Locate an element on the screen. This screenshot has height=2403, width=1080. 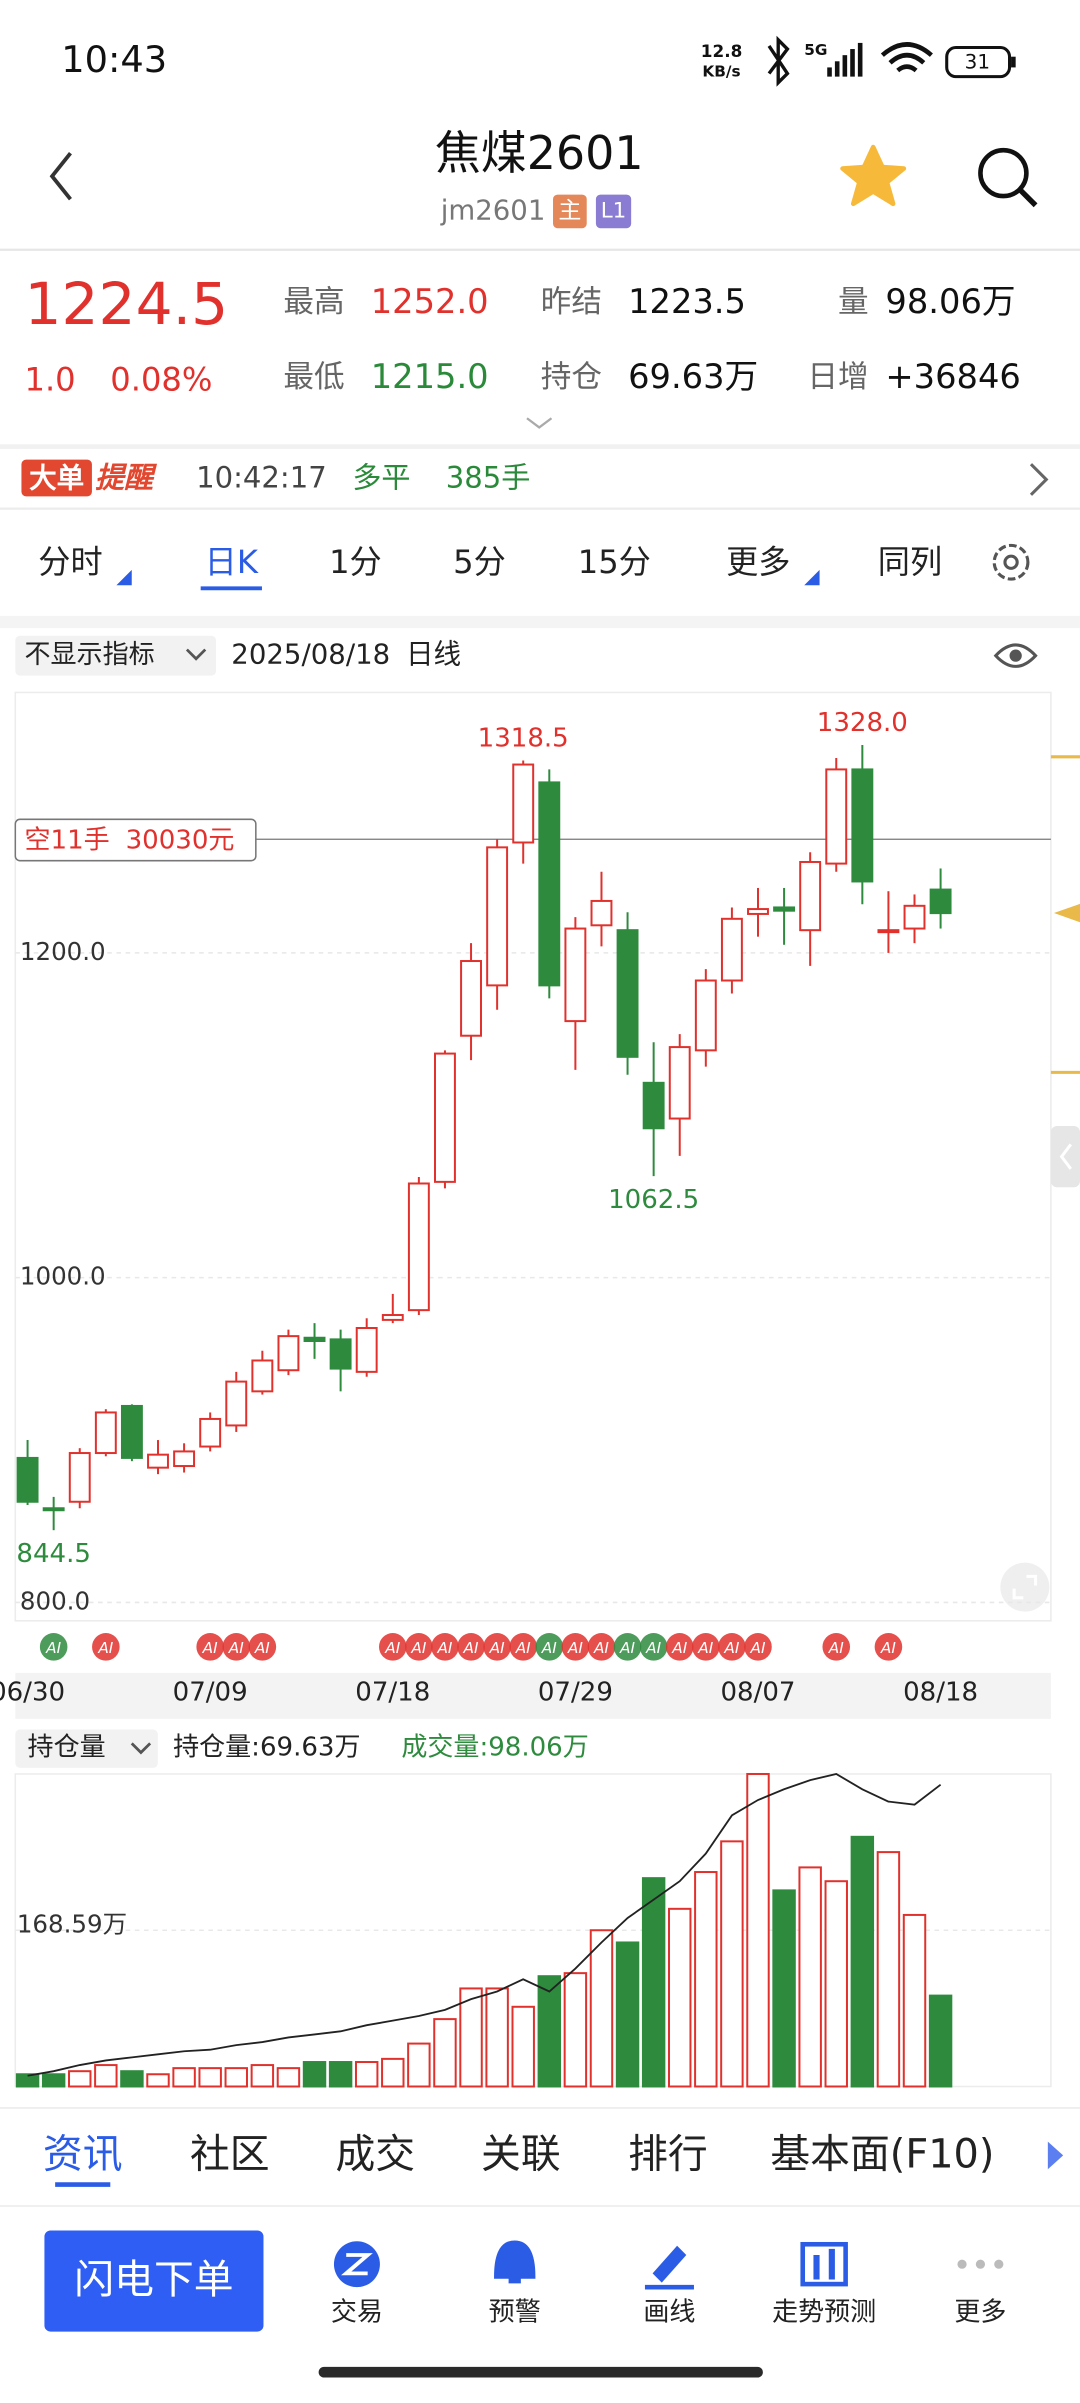
period-tab: 1分 is located at coordinates (355, 562).